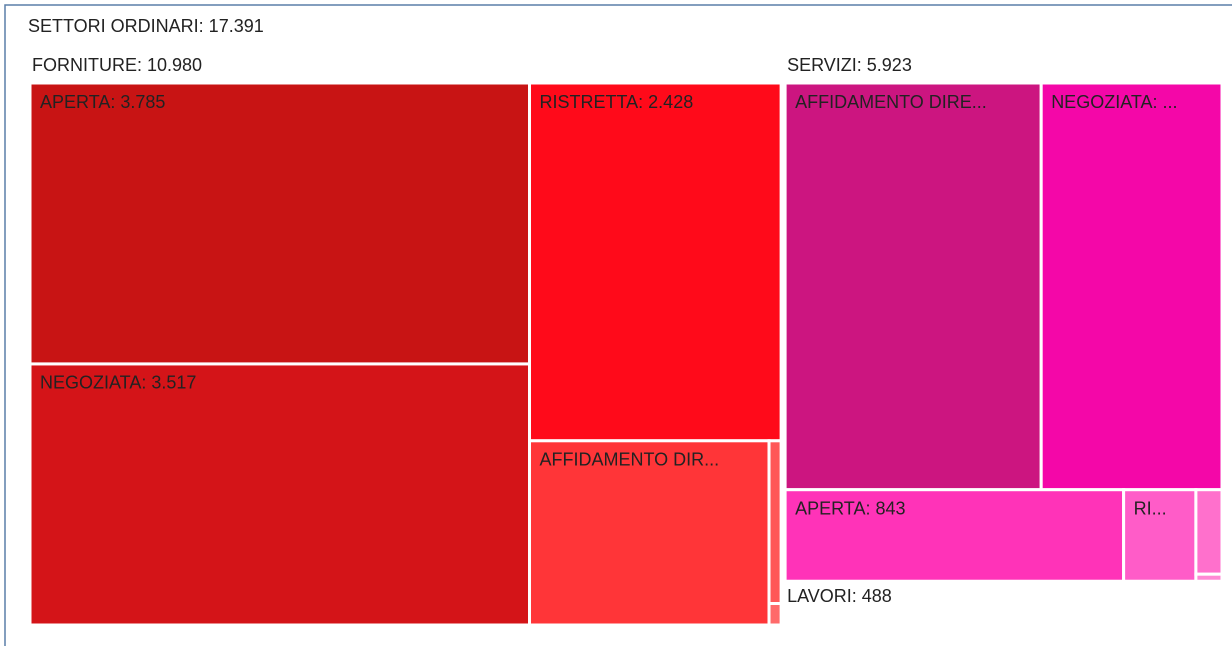 The image size is (1232, 646). What do you see at coordinates (849, 65) in the screenshot?
I see `group-label: SERVIZI: 5.923` at bounding box center [849, 65].